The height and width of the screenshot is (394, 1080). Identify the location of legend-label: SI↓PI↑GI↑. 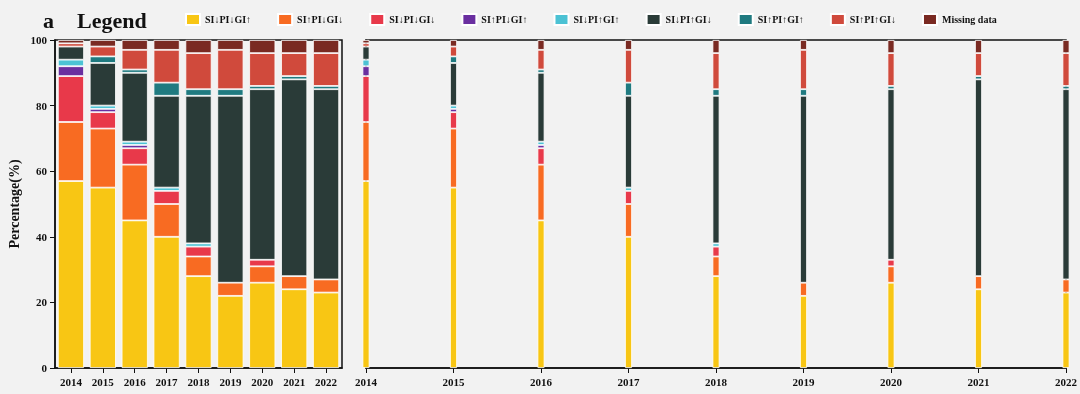
(596, 19).